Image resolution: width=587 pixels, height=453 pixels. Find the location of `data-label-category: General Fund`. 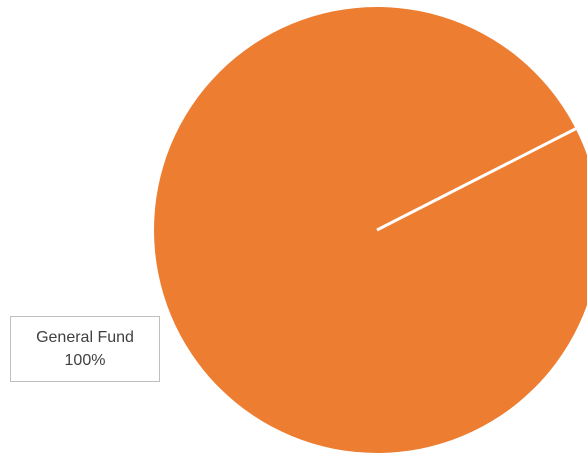

data-label-category: General Fund is located at coordinates (85, 337).